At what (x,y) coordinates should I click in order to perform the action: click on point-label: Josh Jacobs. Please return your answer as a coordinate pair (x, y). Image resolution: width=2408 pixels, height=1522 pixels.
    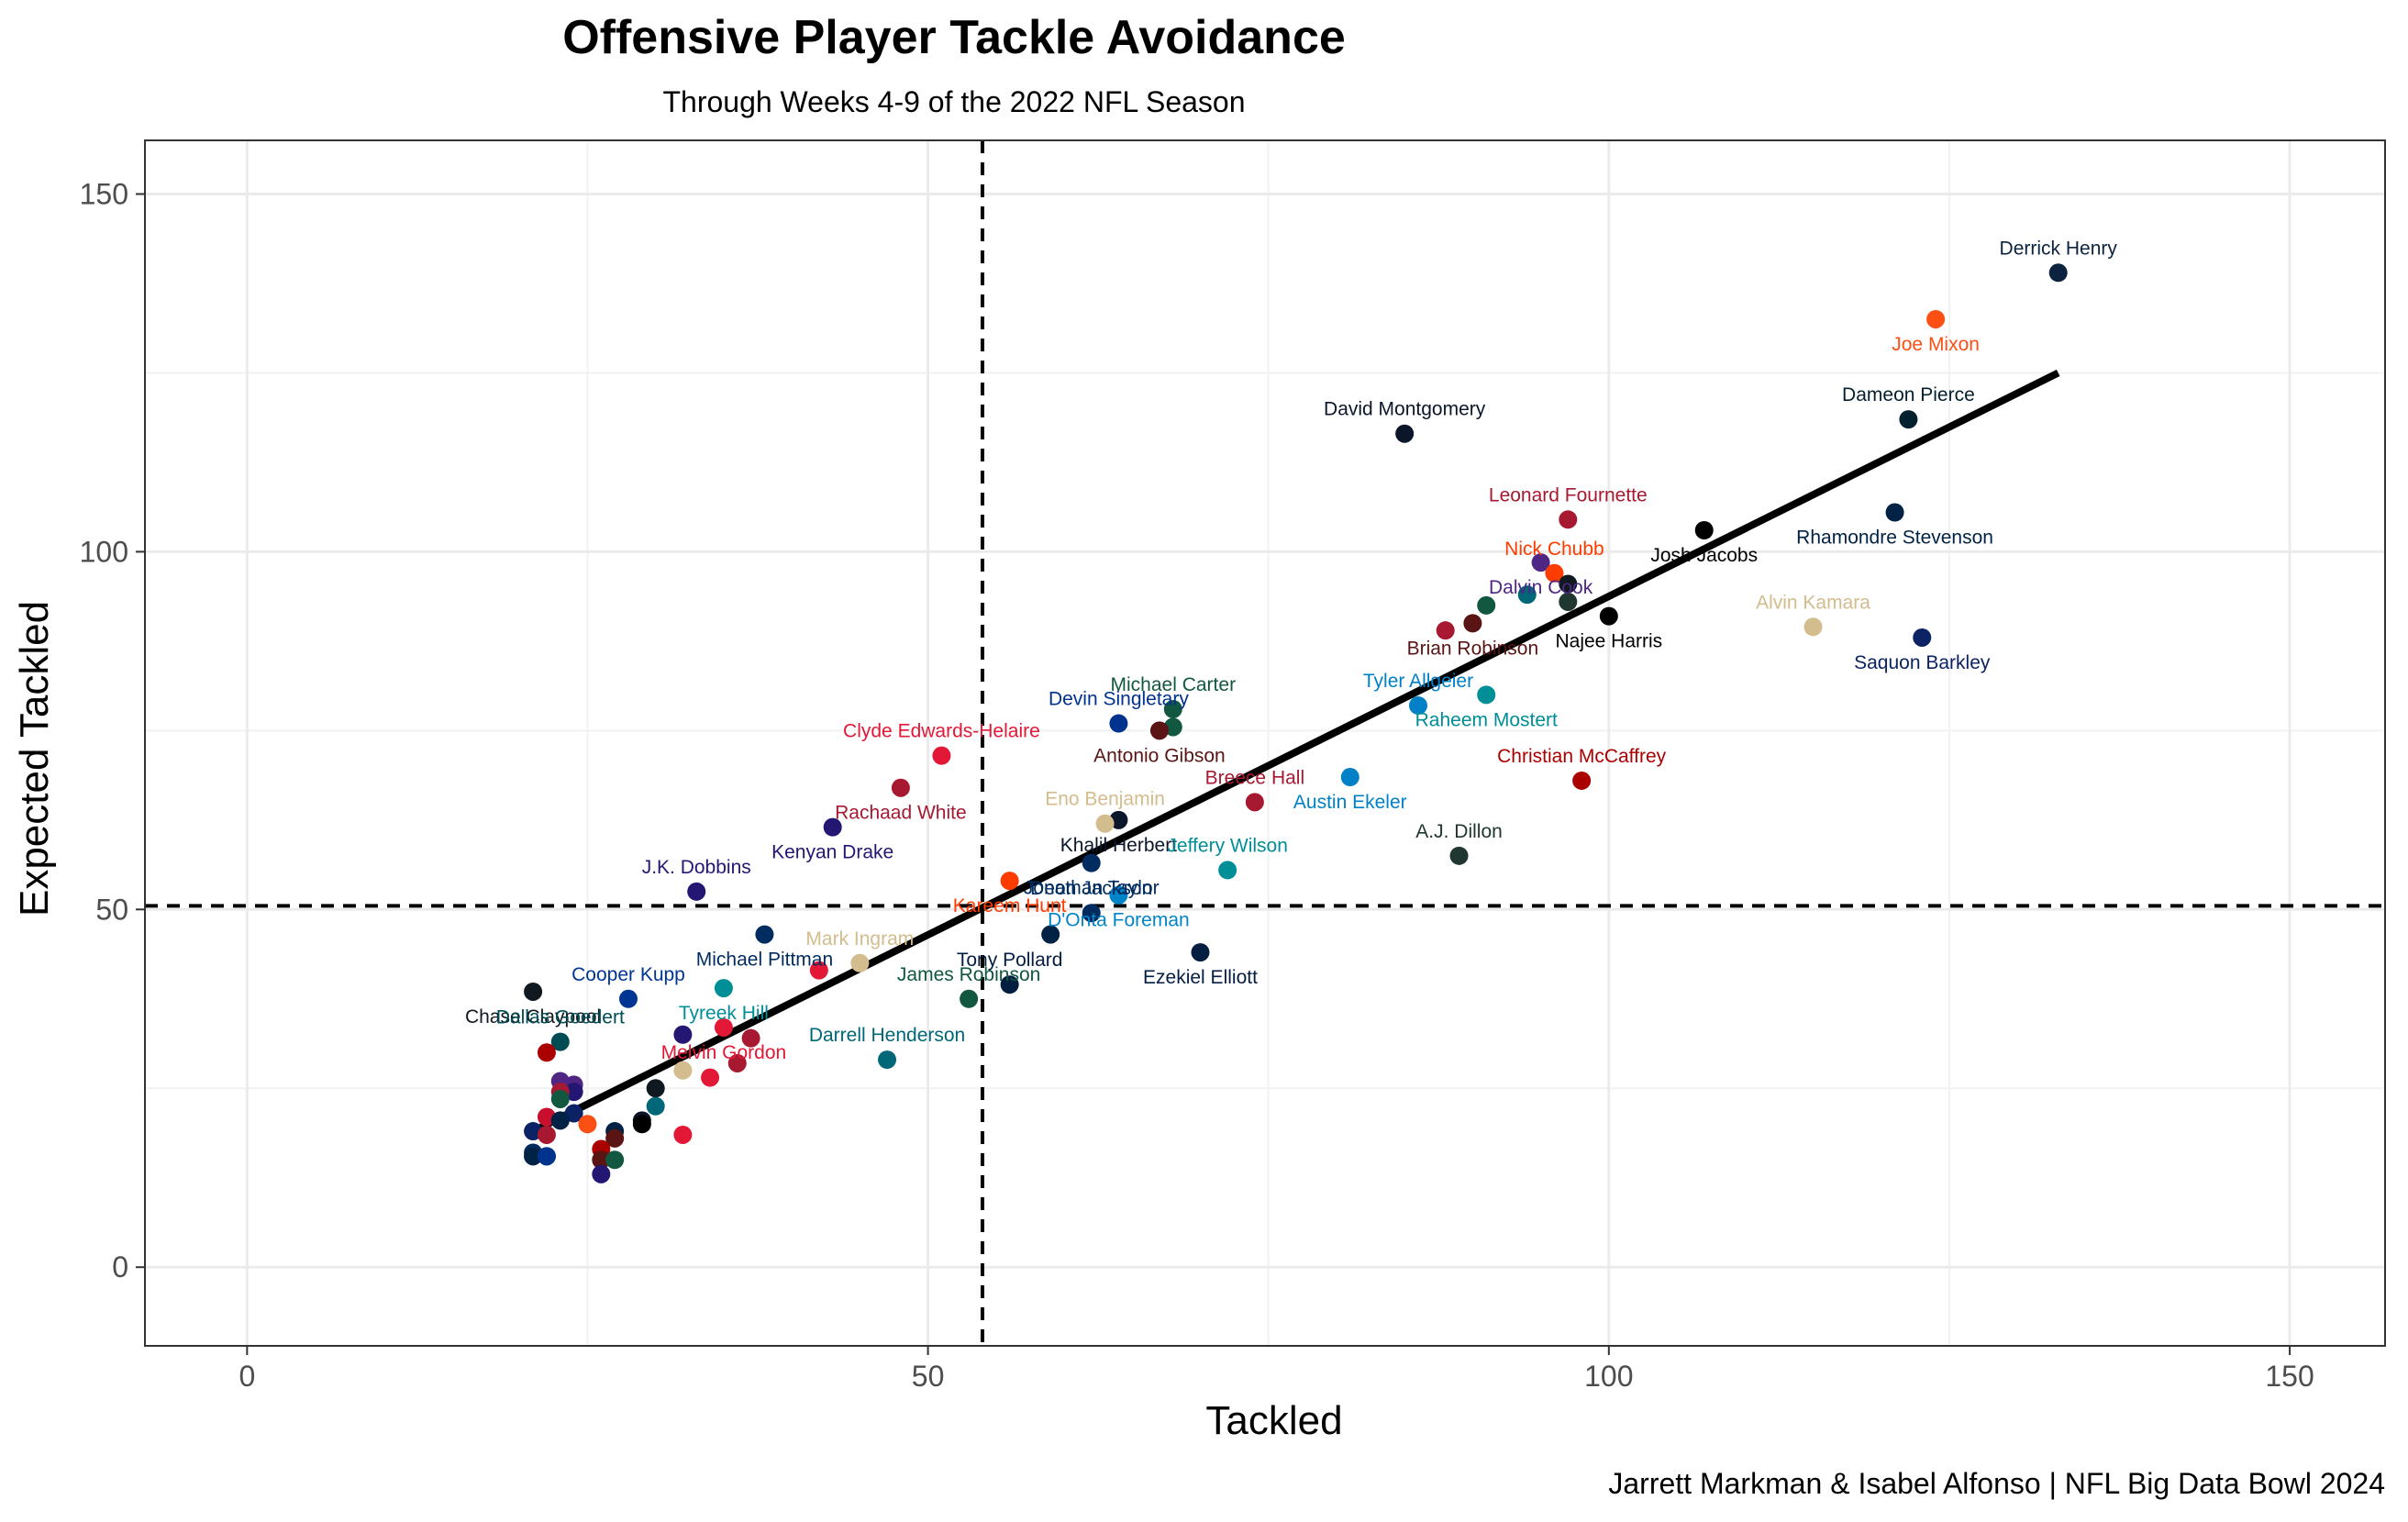
    Looking at the image, I should click on (1704, 555).